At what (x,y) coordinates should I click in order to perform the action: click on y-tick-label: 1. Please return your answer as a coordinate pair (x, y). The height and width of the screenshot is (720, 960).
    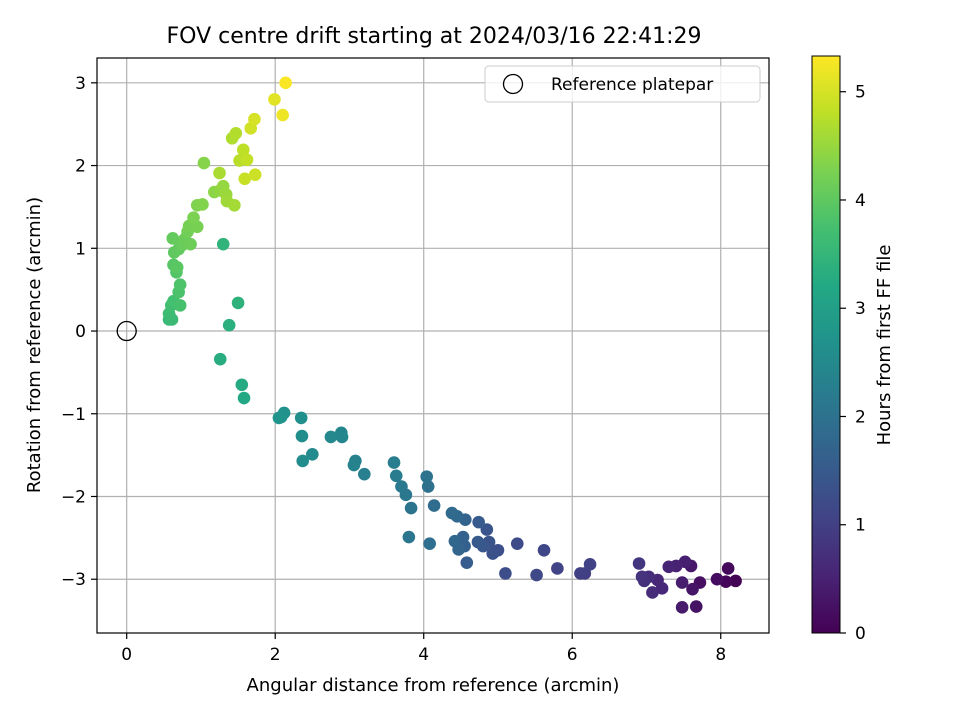
    Looking at the image, I should click on (80, 249).